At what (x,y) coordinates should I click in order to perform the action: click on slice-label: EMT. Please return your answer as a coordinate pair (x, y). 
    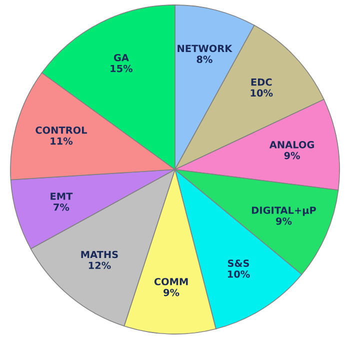
    Looking at the image, I should click on (61, 196).